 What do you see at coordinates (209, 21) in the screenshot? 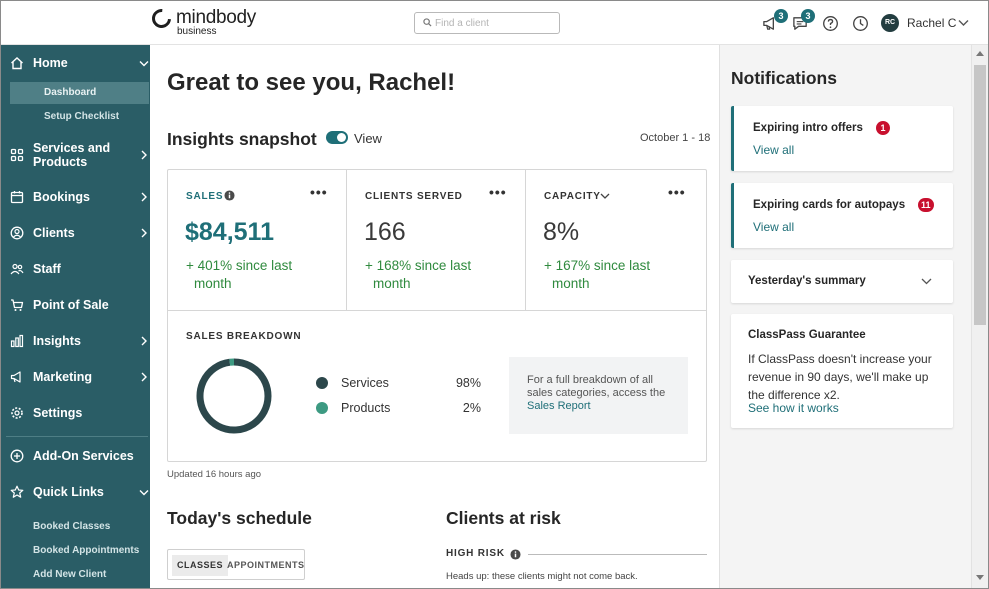
I see `mindbody-logo: mindbody business` at bounding box center [209, 21].